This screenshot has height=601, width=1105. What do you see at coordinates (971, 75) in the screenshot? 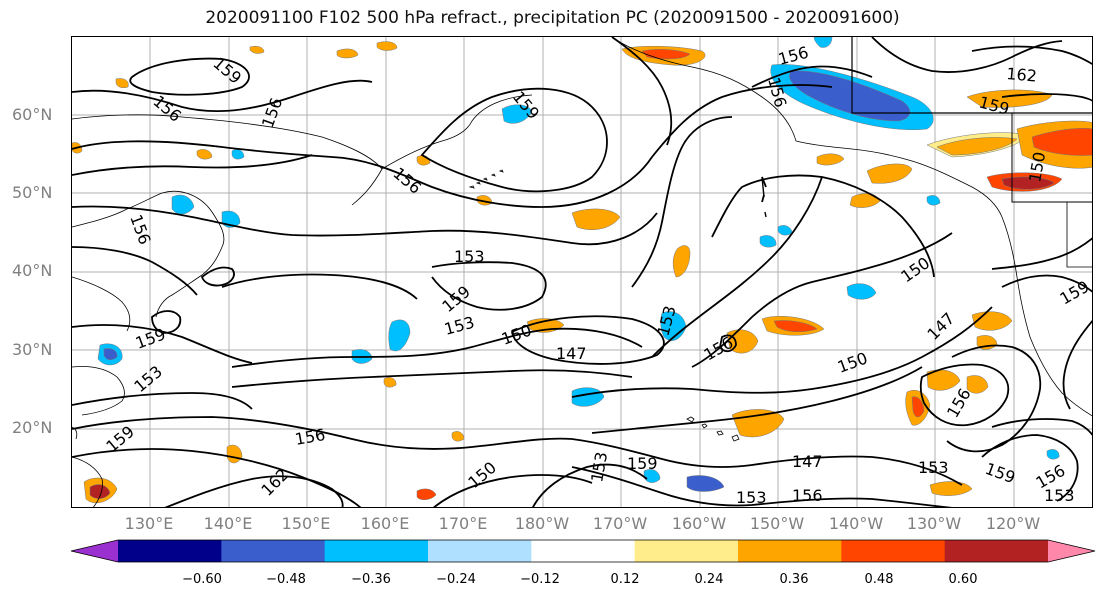
I see `map-inset-box` at bounding box center [971, 75].